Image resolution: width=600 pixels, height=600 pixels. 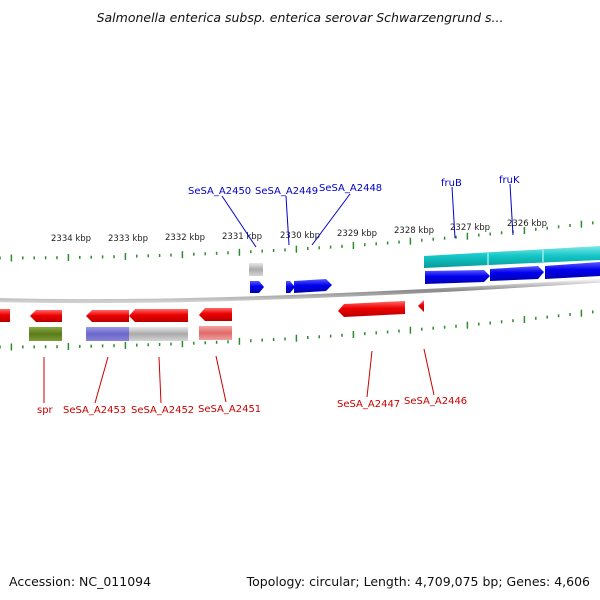 I want to click on feature-SeSA_A2451, so click(x=215, y=333).